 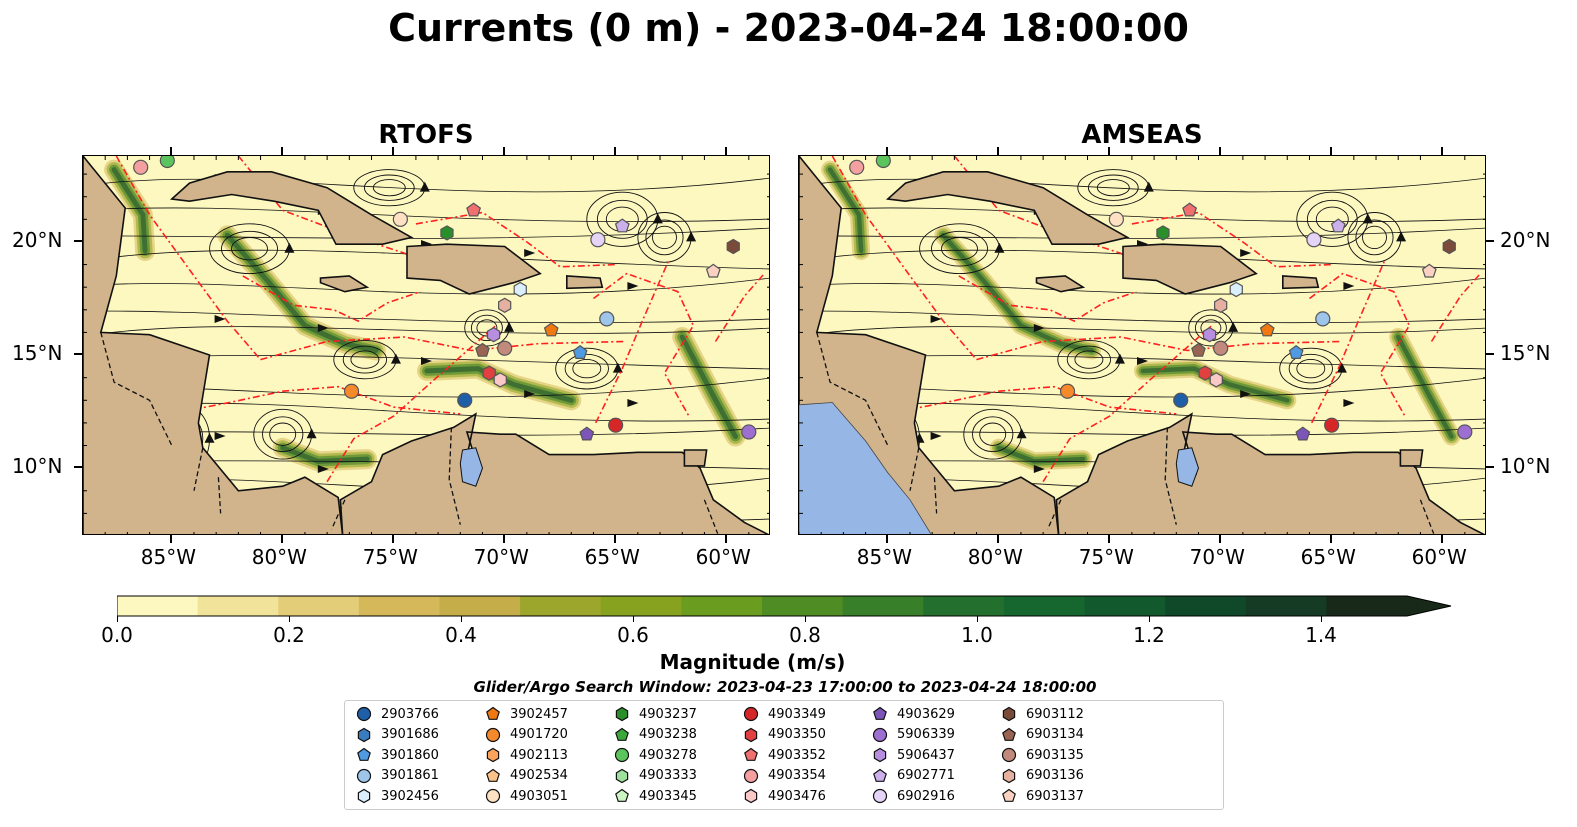 I want to click on legend-label: 6903134, so click(x=1055, y=734).